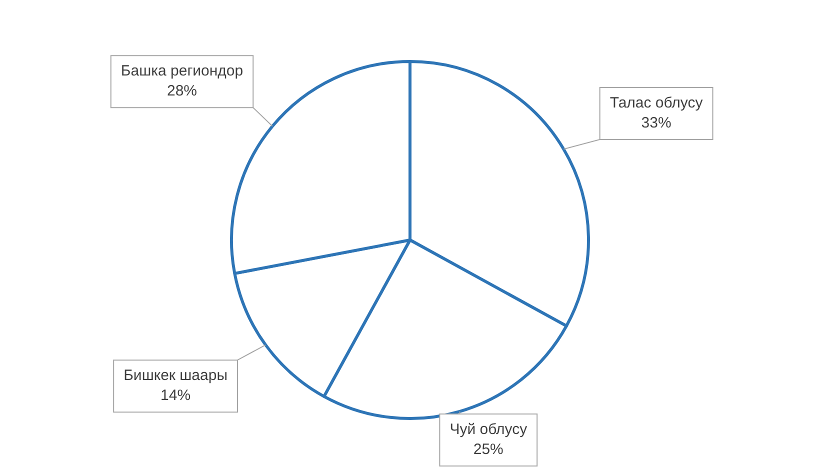 The width and height of the screenshot is (820, 470). Describe the element at coordinates (175, 395) in the screenshot. I see `data-label: 14%` at that location.